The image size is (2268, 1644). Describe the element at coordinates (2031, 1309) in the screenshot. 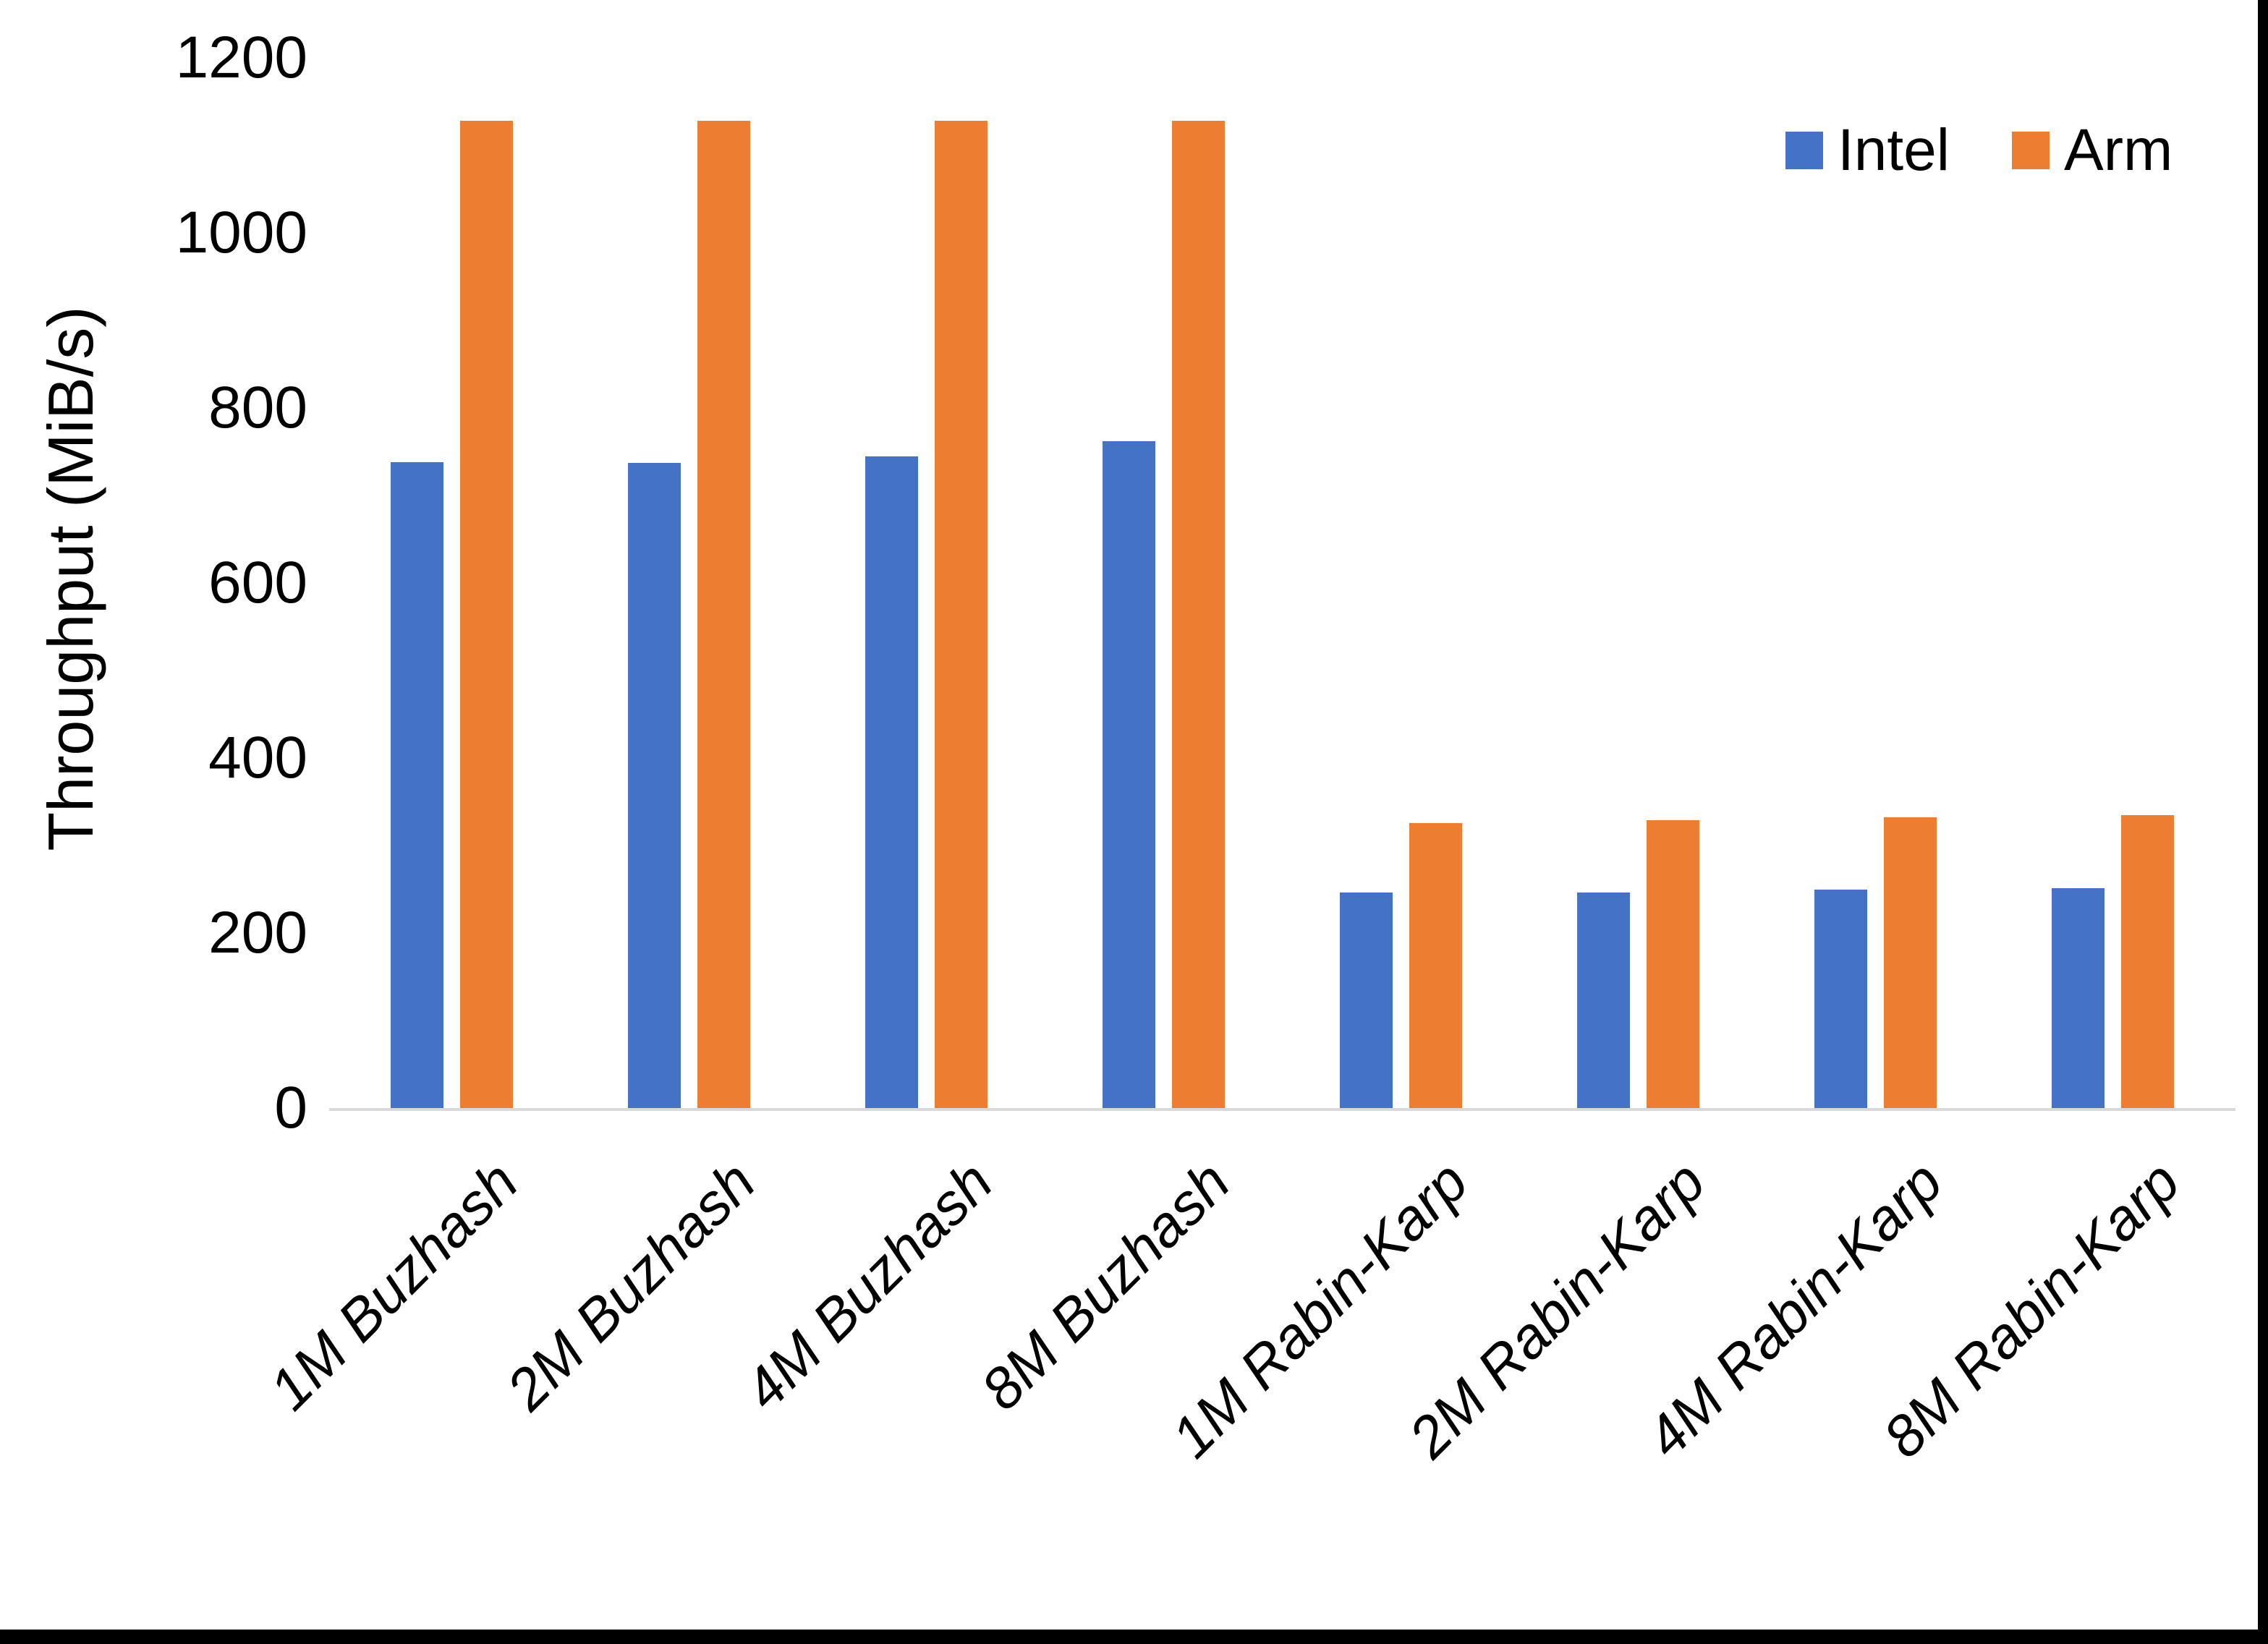

I see `x-label-8m-rabin-karp: 8M Rabin-Karp` at that location.